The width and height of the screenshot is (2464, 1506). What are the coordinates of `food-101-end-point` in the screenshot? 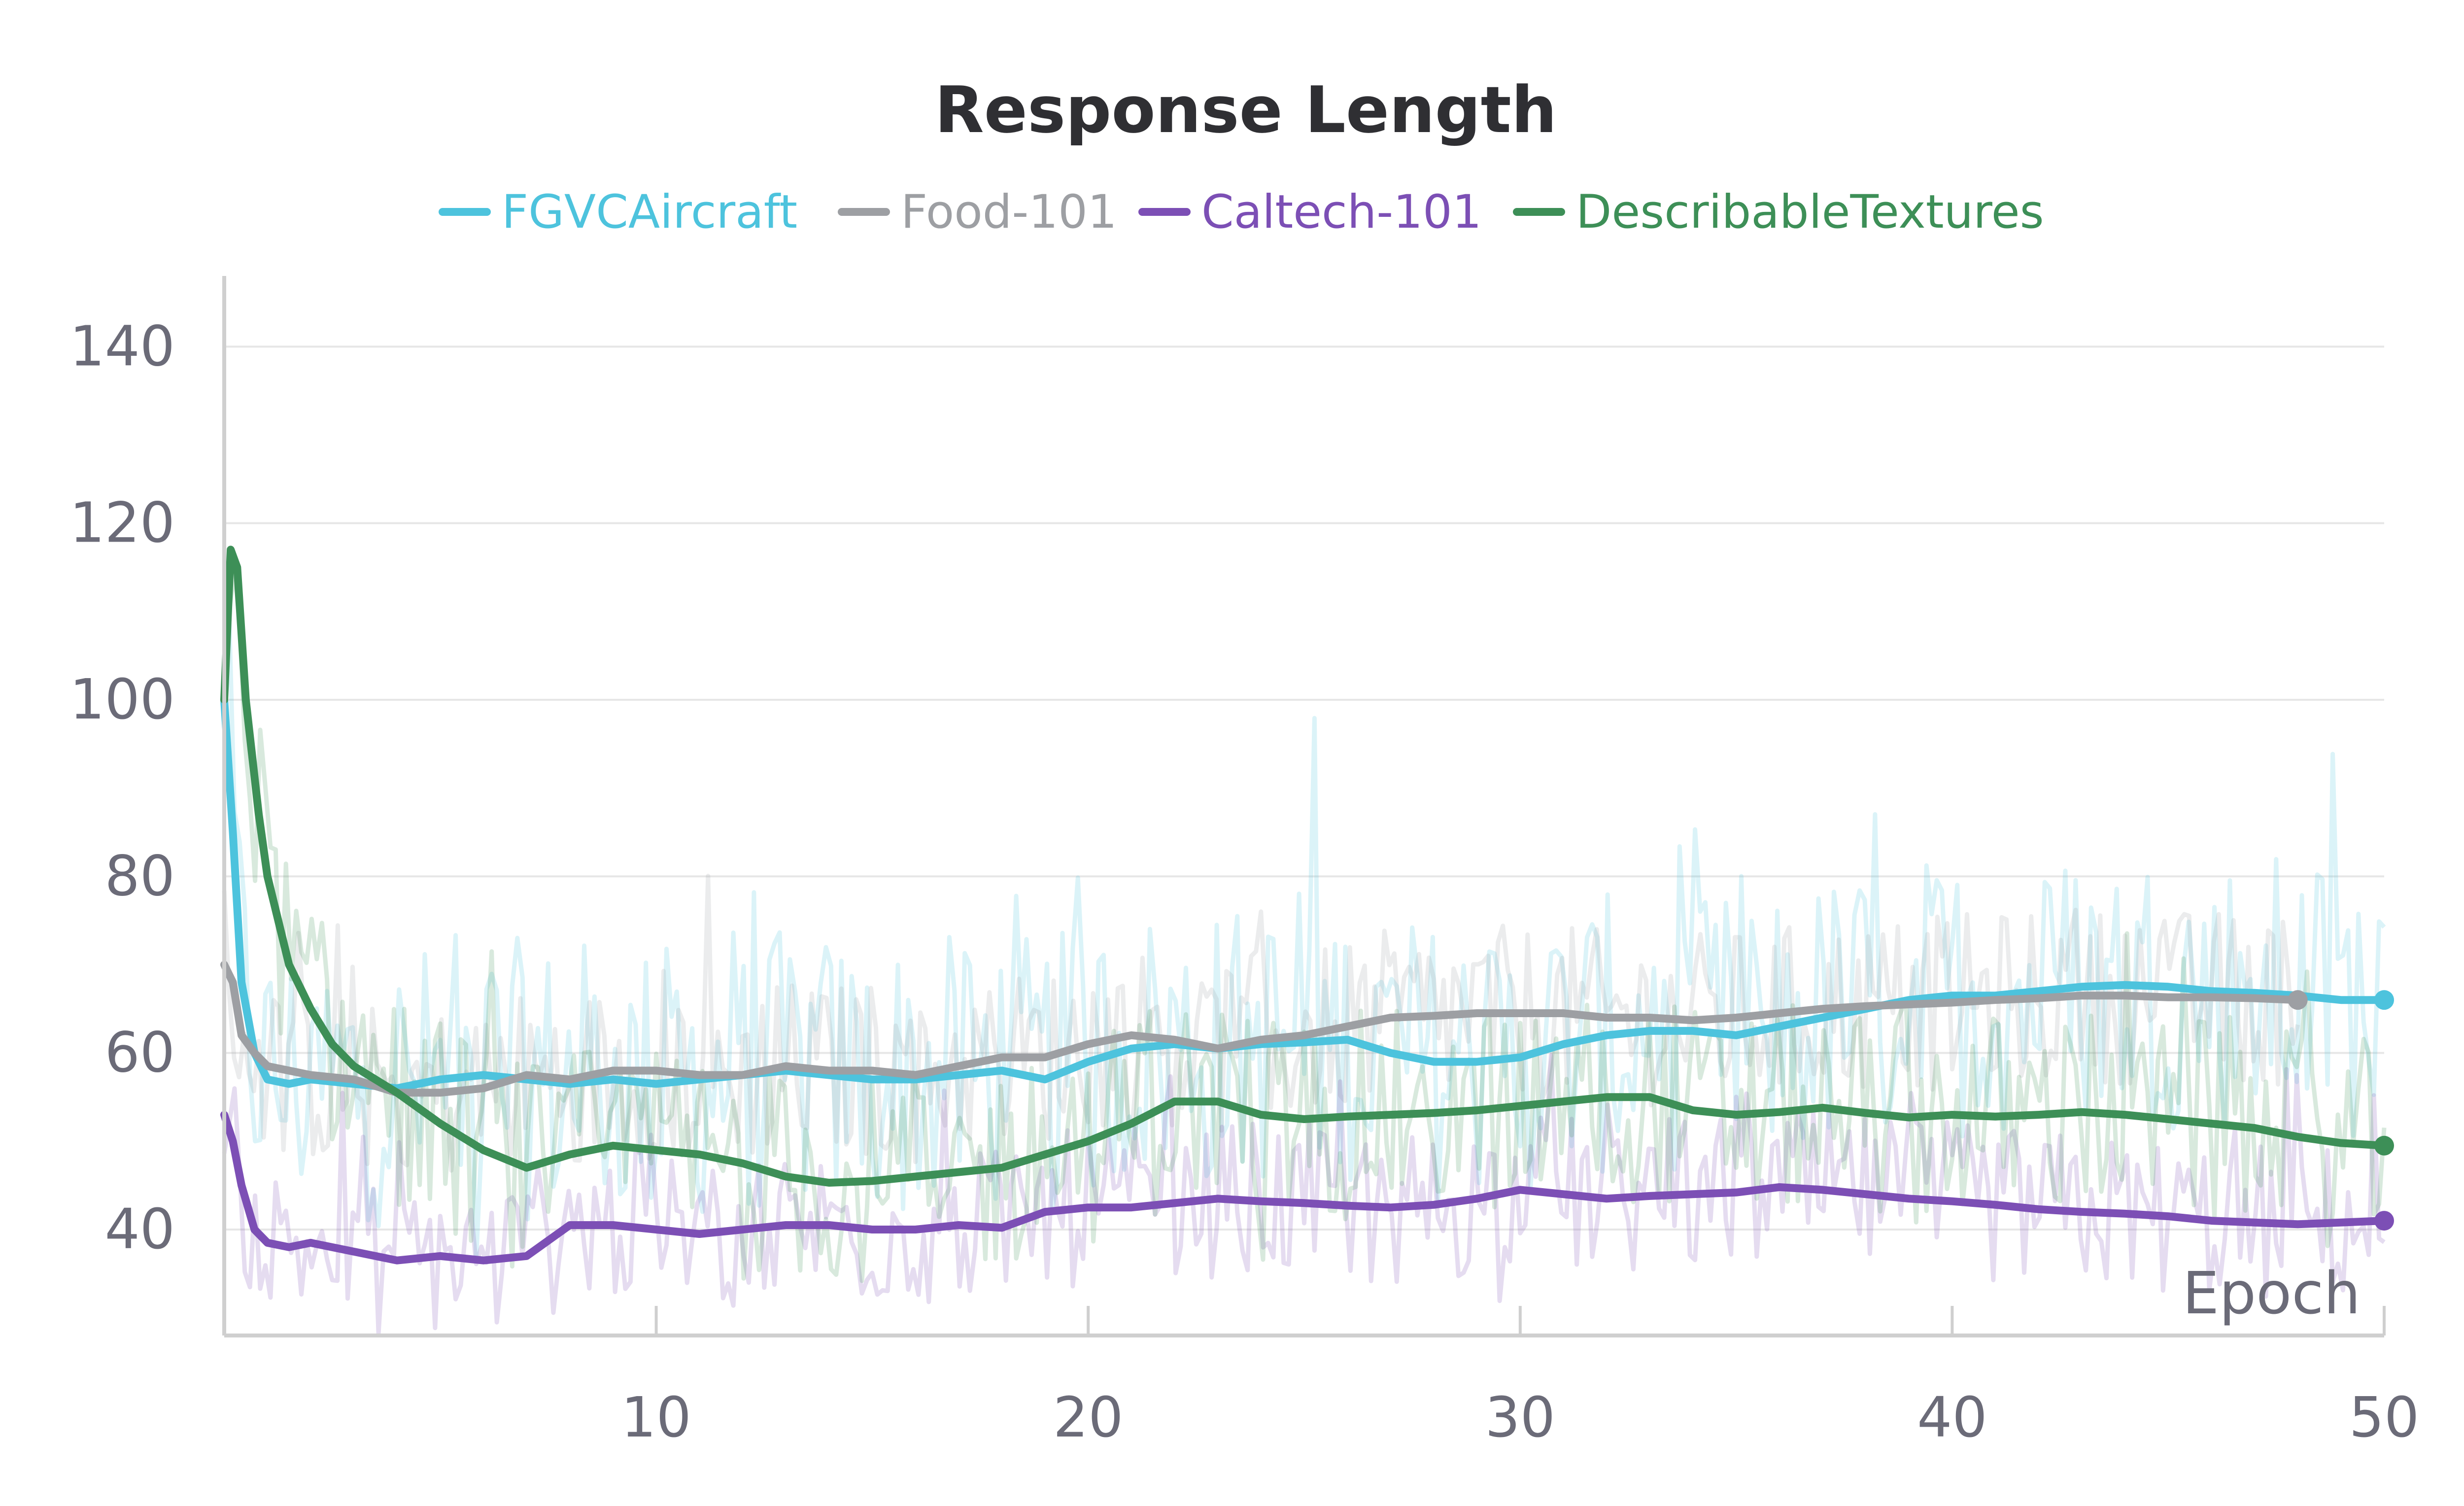 It's located at (2298, 1000).